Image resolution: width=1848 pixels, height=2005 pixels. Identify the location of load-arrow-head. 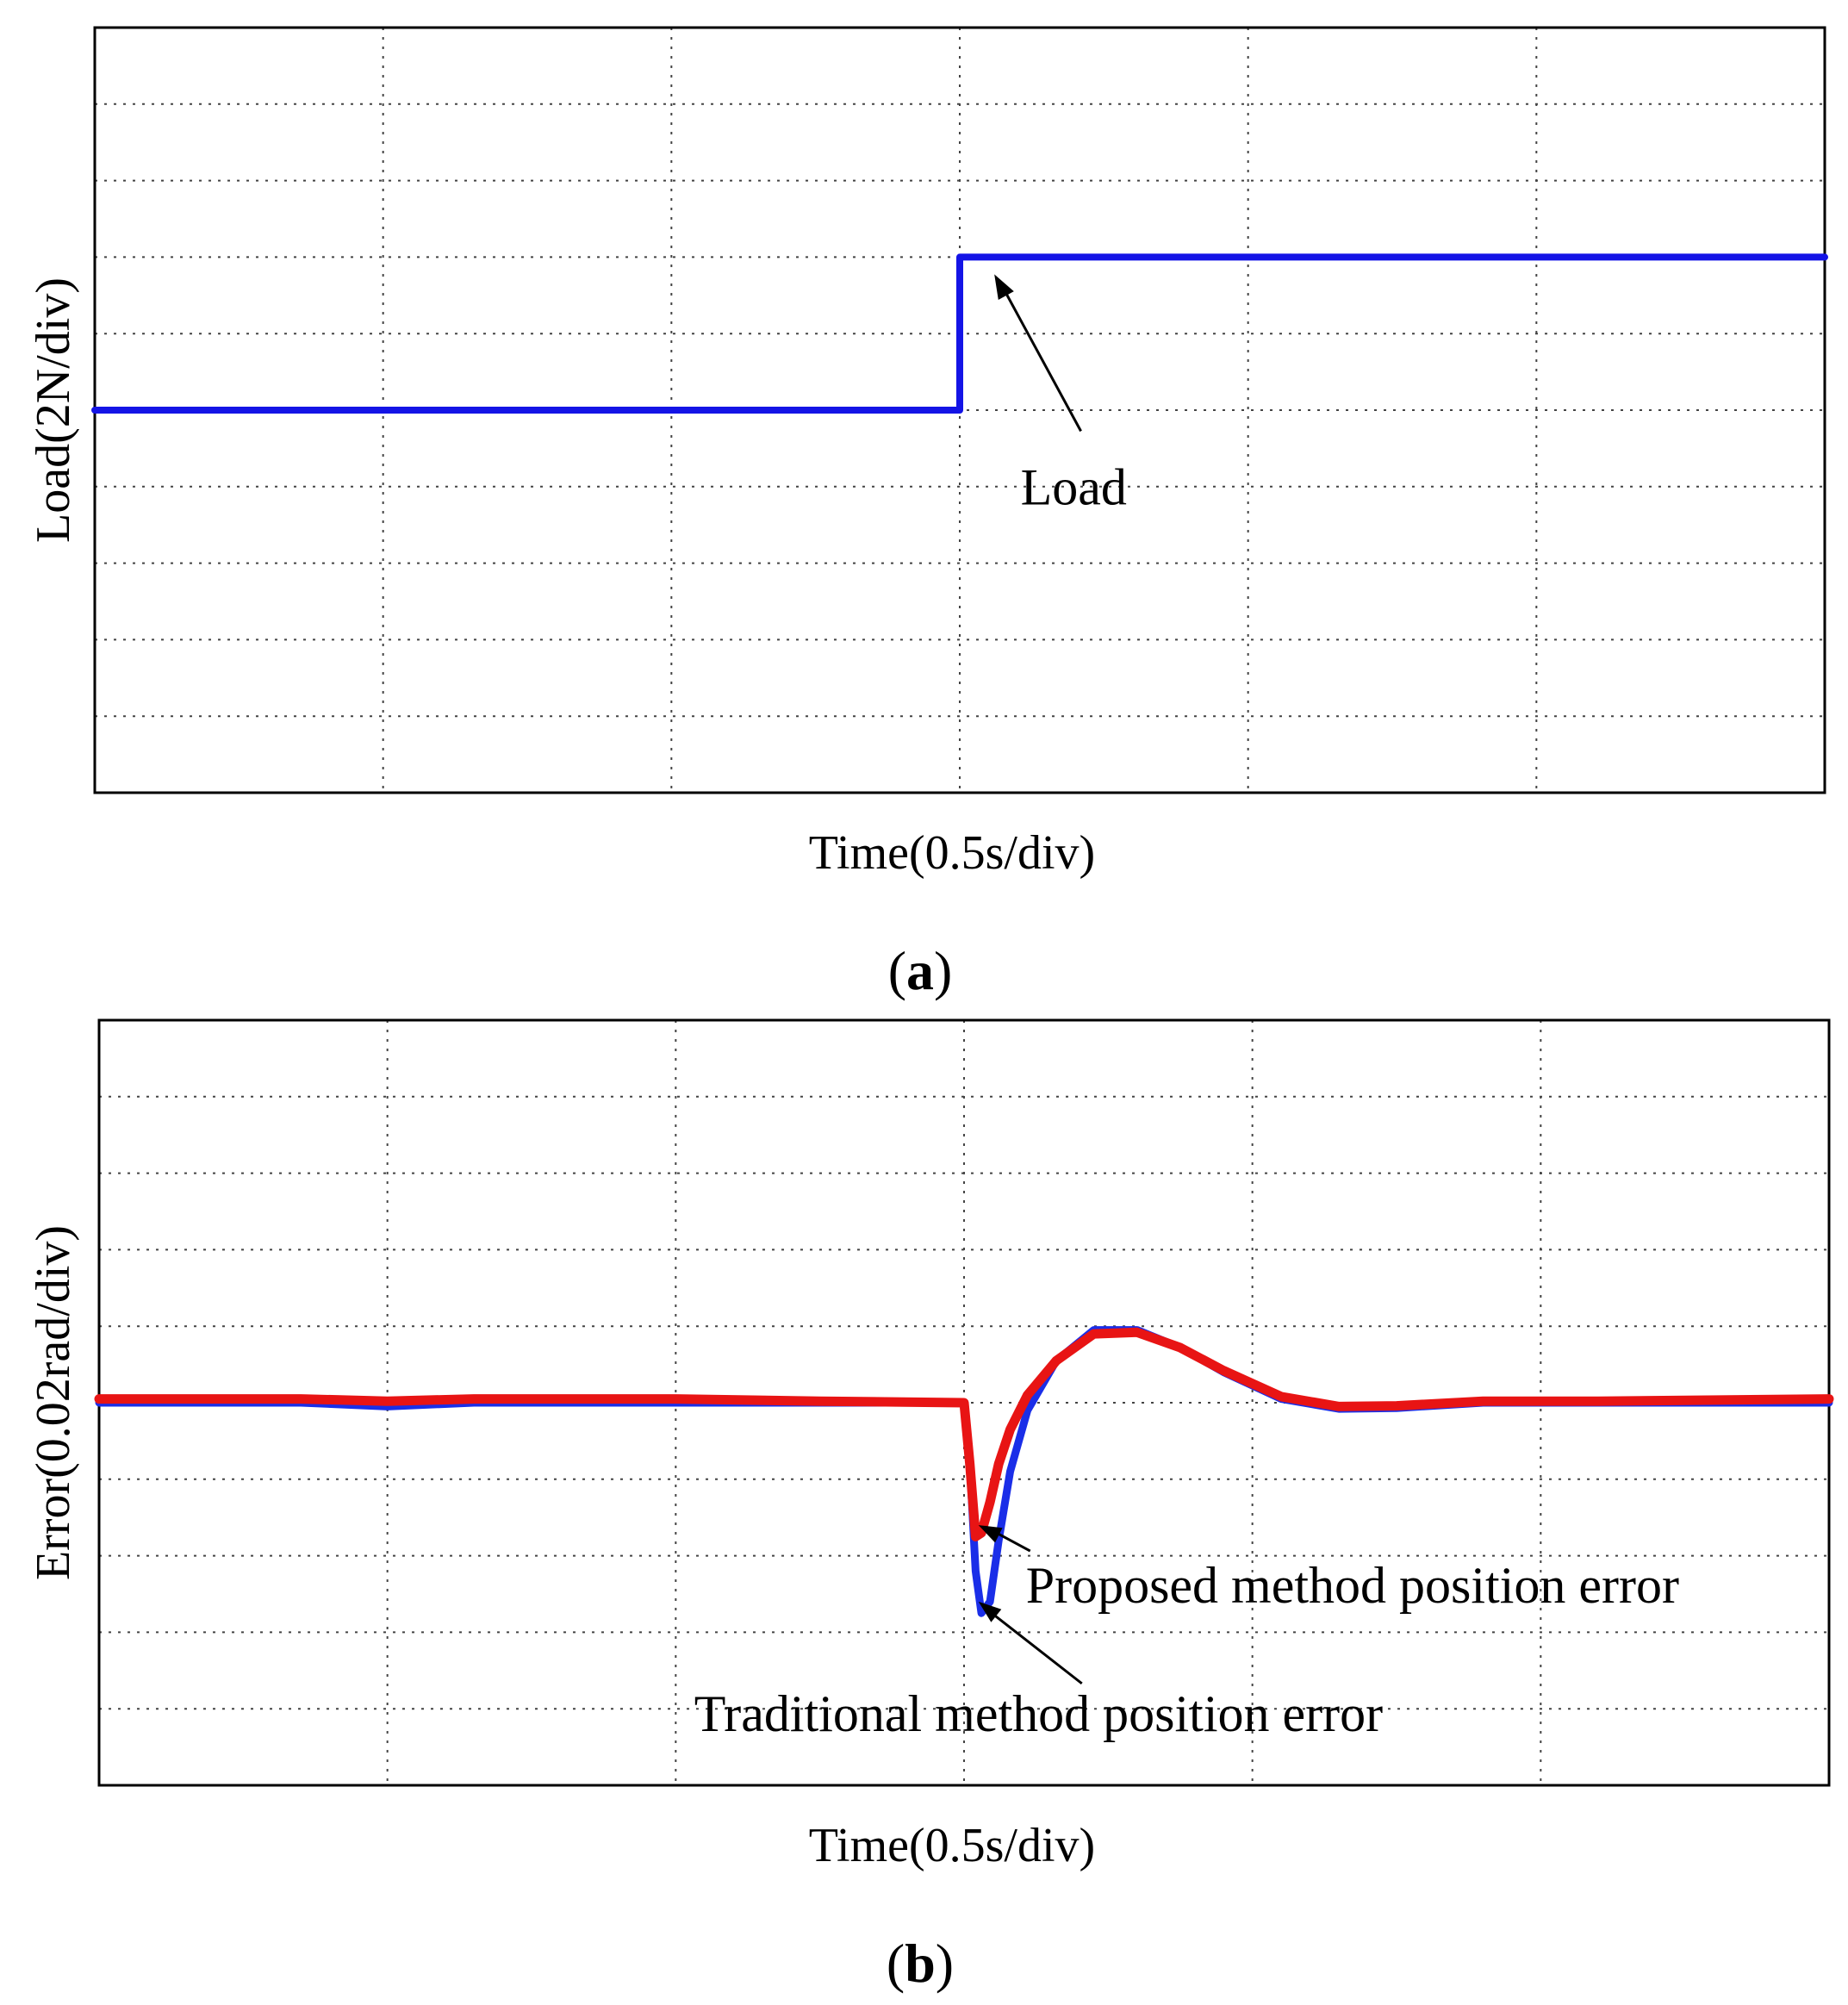
(1004, 287).